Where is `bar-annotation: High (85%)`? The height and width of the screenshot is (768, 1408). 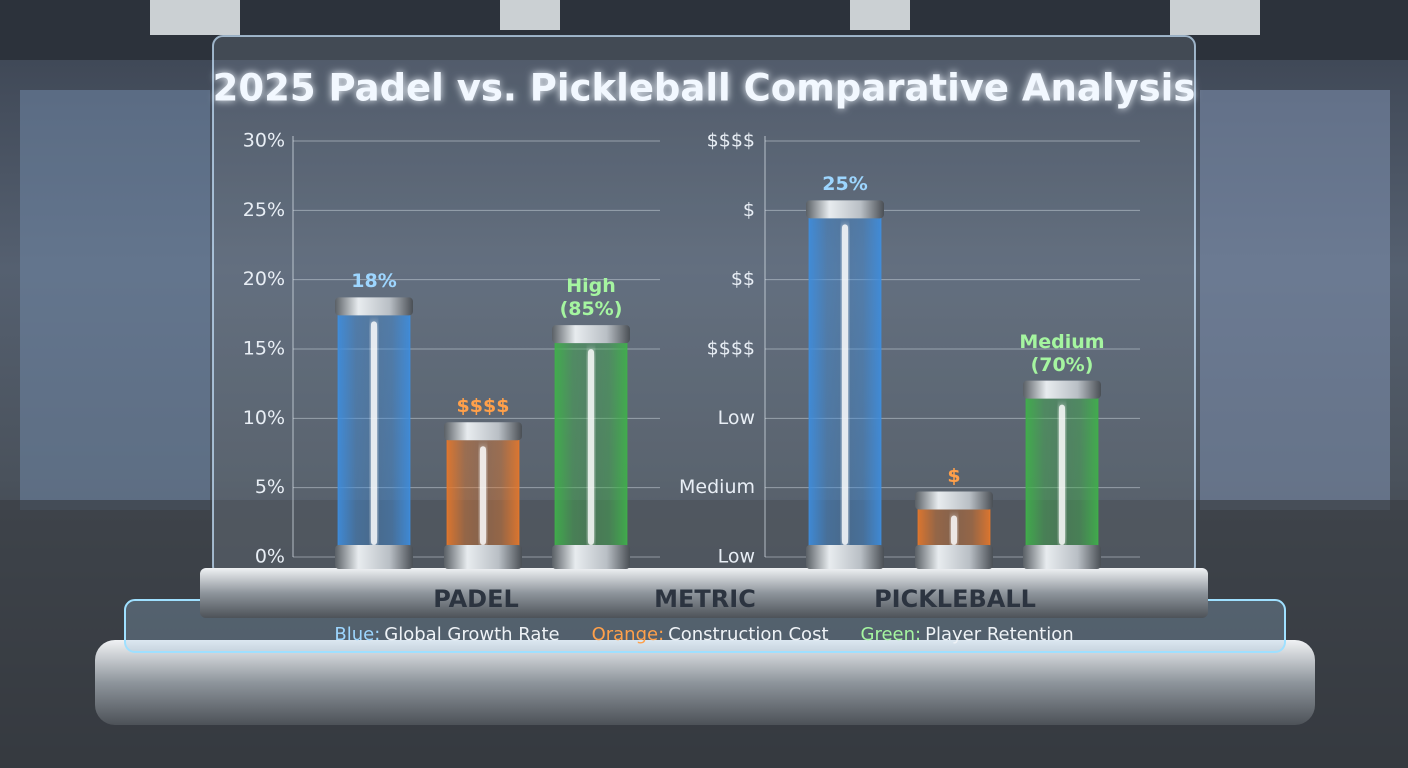
bar-annotation: High (85%) is located at coordinates (591, 298).